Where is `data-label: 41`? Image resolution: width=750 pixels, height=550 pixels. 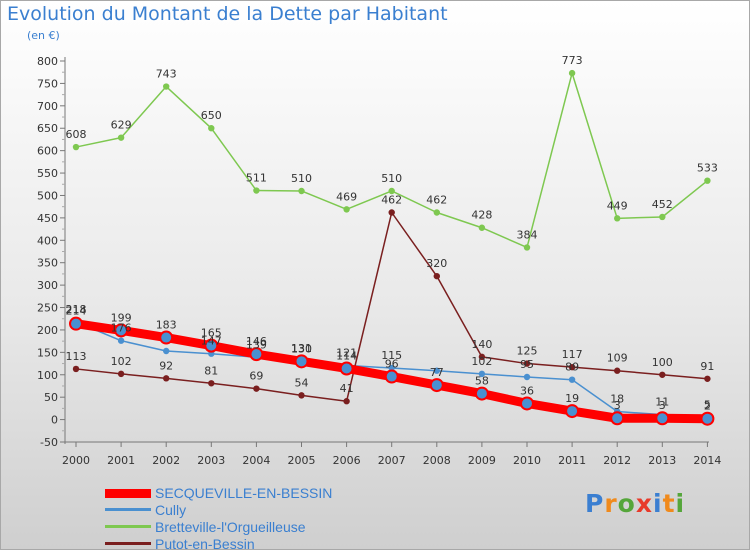
data-label: 41 is located at coordinates (347, 388).